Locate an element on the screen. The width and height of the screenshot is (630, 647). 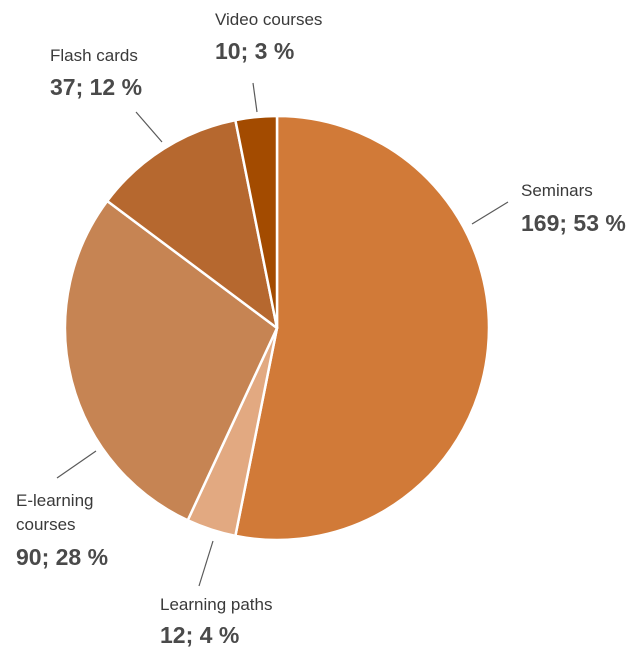
leader-line-e-learning-courses is located at coordinates (76, 464).